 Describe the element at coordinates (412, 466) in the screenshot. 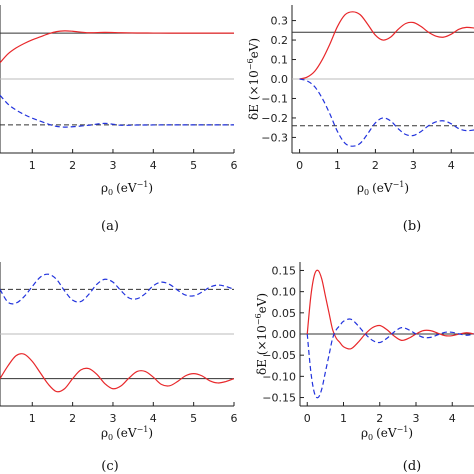

I see `panel-caption: (d)` at that location.